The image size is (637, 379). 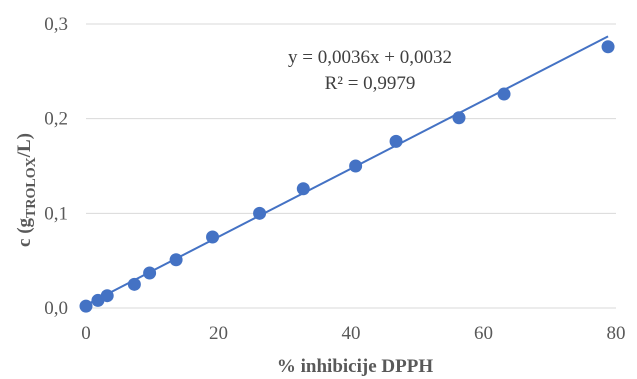 What do you see at coordinates (355, 366) in the screenshot?
I see `x-axis-title: % inhibicije DPPH` at bounding box center [355, 366].